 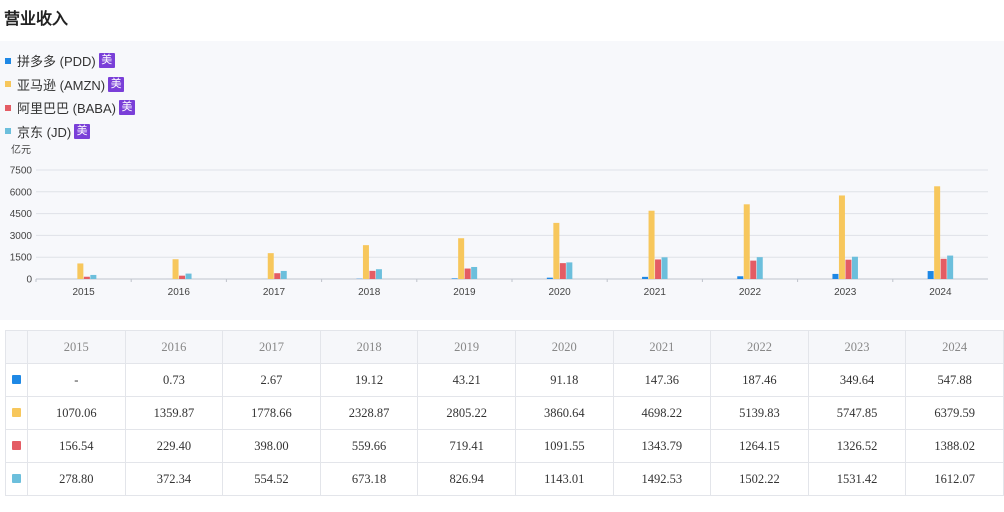 I want to click on table-cell: 547.88, so click(x=954, y=380).